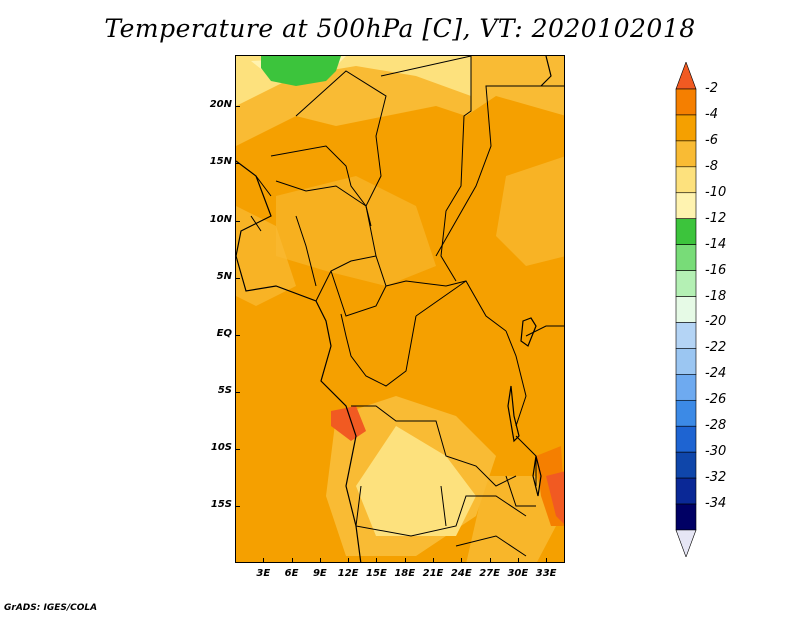 The width and height of the screenshot is (800, 618). Describe the element at coordinates (511, 519) in the screenshot. I see `temp-field-southeast` at that location.